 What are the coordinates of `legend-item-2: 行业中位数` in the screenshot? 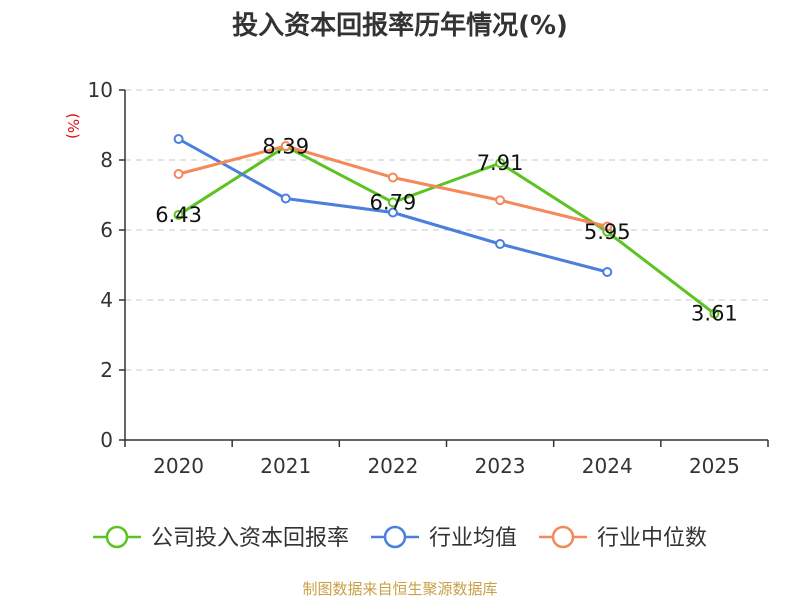 It's located at (623, 538).